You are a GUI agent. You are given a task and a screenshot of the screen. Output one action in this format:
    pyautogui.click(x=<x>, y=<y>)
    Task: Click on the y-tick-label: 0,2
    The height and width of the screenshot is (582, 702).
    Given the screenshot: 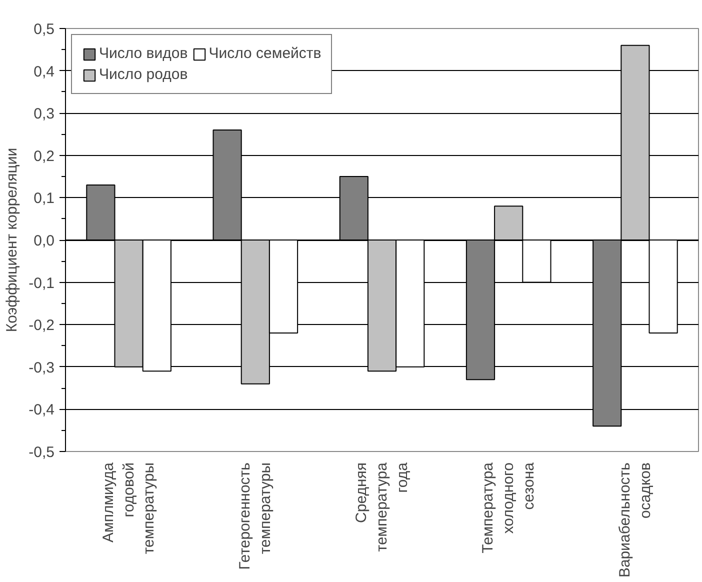 What is the action you would take?
    pyautogui.click(x=44, y=156)
    